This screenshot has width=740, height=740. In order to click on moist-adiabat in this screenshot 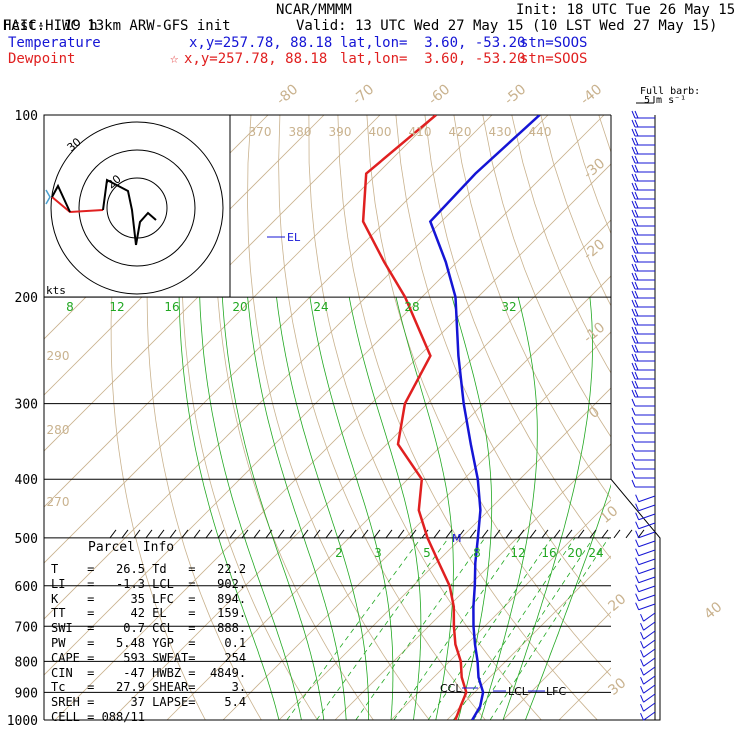, I will do `click(547, 508)`.